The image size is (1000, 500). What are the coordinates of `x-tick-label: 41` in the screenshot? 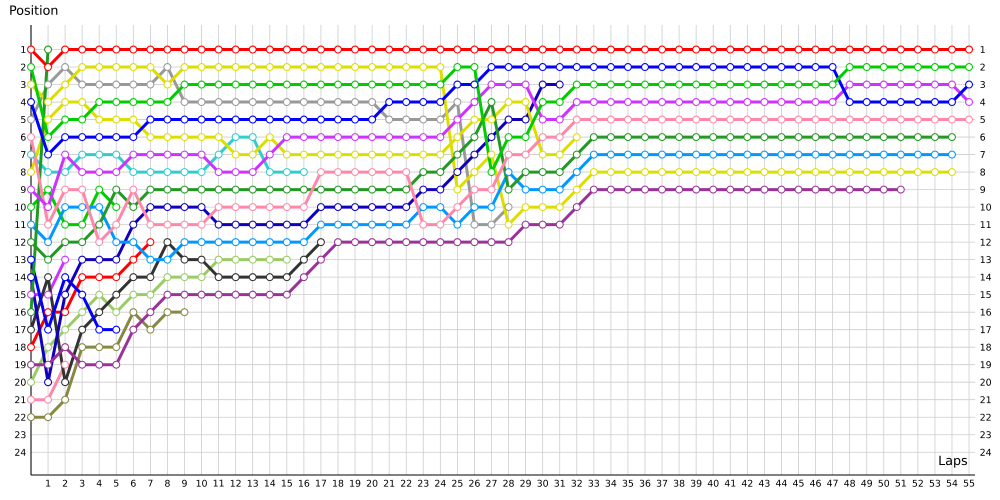 It's located at (730, 483).